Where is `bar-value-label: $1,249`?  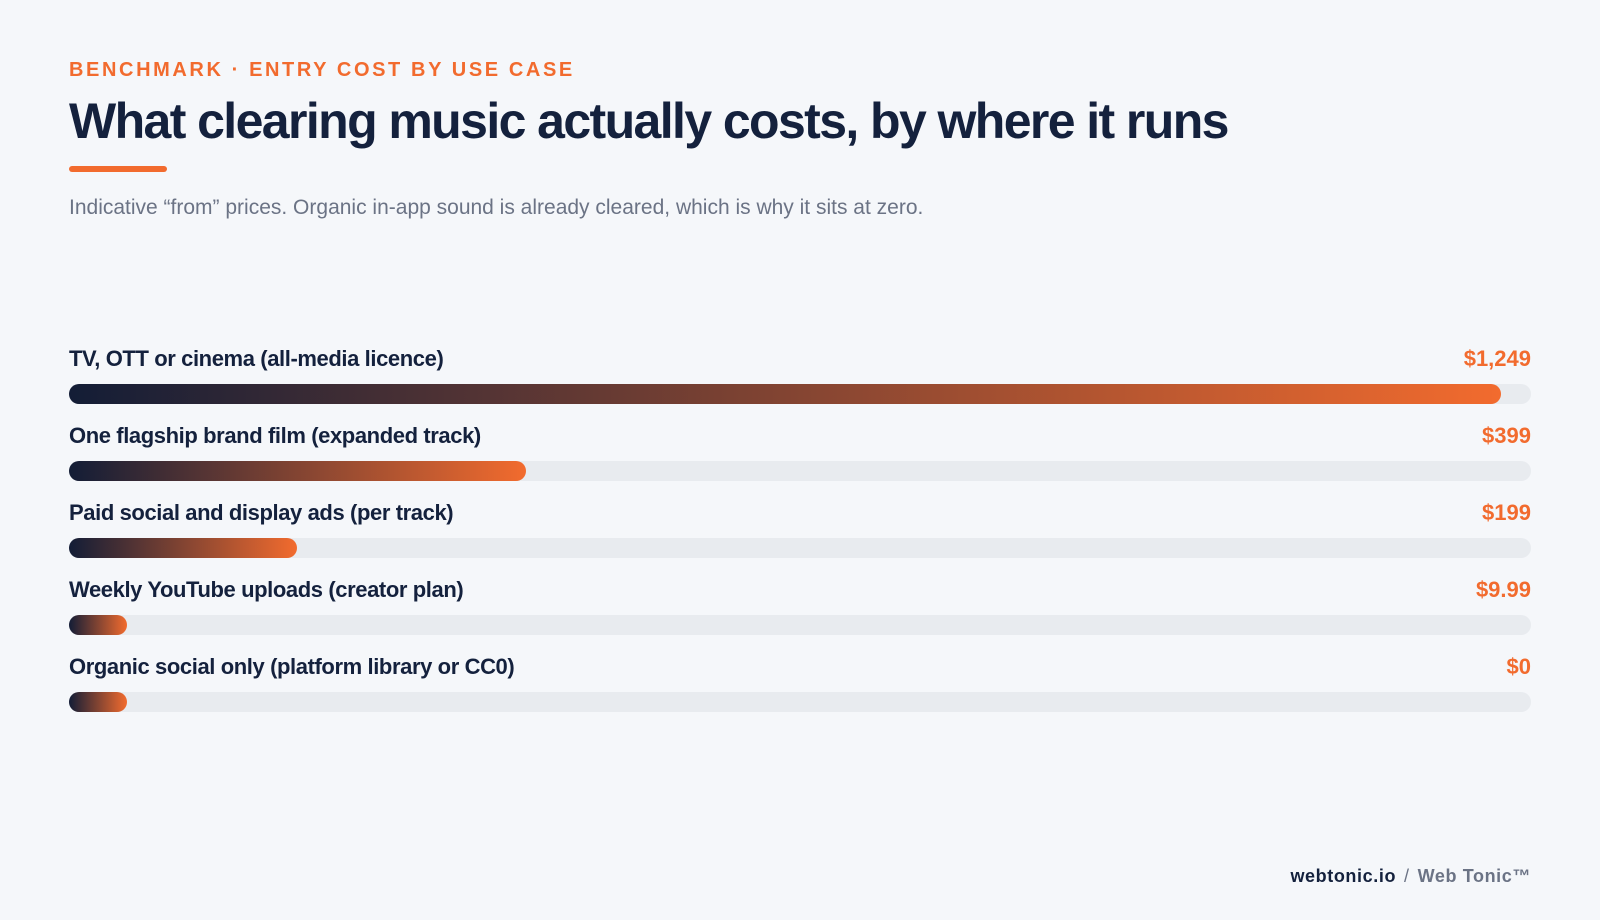
bar-value-label: $1,249 is located at coordinates (1497, 358).